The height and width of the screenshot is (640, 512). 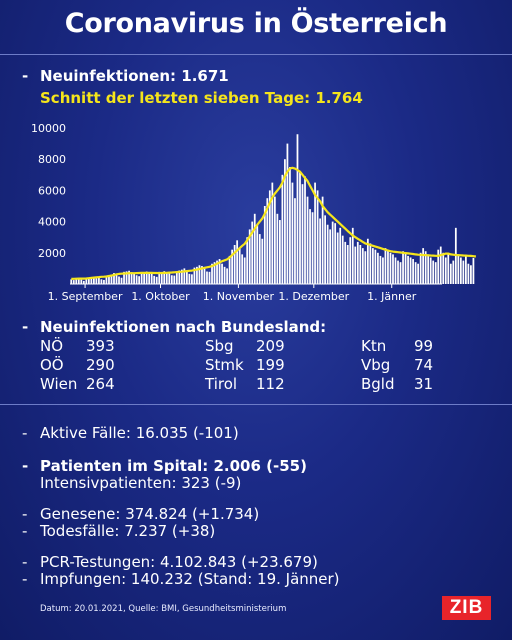 I want to click on y-tick-label: 2000, so click(x=52, y=253).